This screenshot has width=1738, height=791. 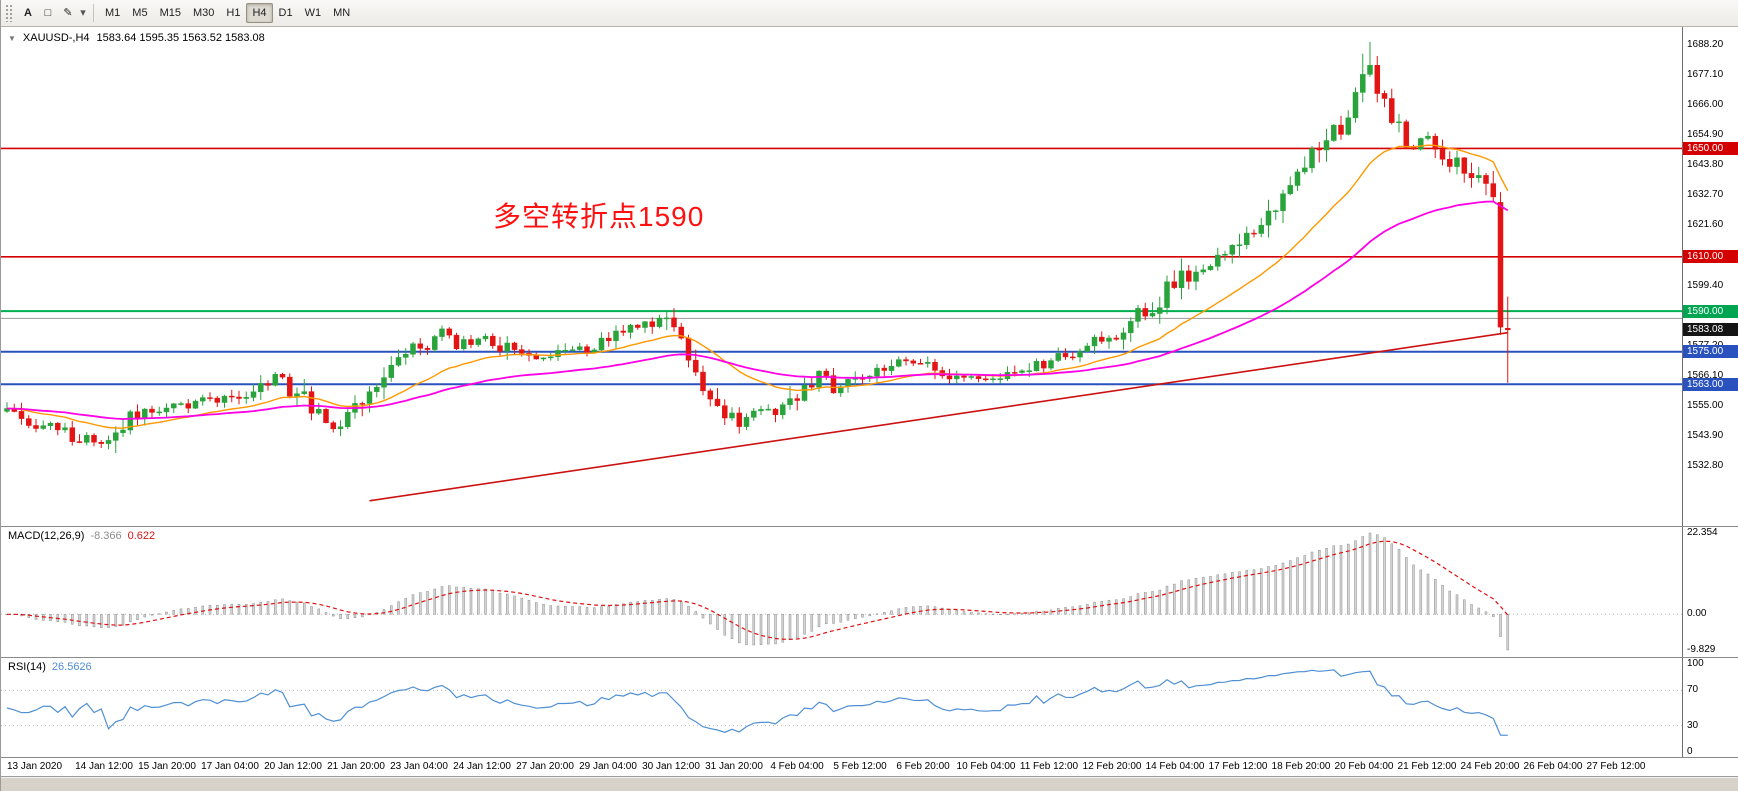 What do you see at coordinates (71, 667) in the screenshot?
I see `rsi-value: 26.5626` at bounding box center [71, 667].